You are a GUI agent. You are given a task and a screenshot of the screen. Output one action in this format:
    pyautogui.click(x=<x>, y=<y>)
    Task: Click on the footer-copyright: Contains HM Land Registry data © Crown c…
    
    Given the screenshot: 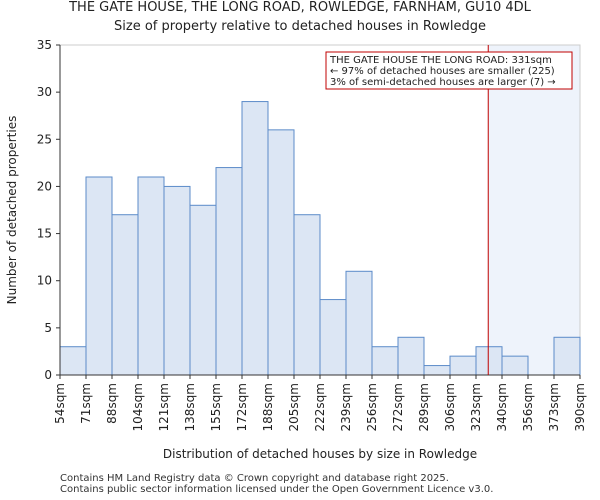 What is the action you would take?
    pyautogui.click(x=254, y=478)
    